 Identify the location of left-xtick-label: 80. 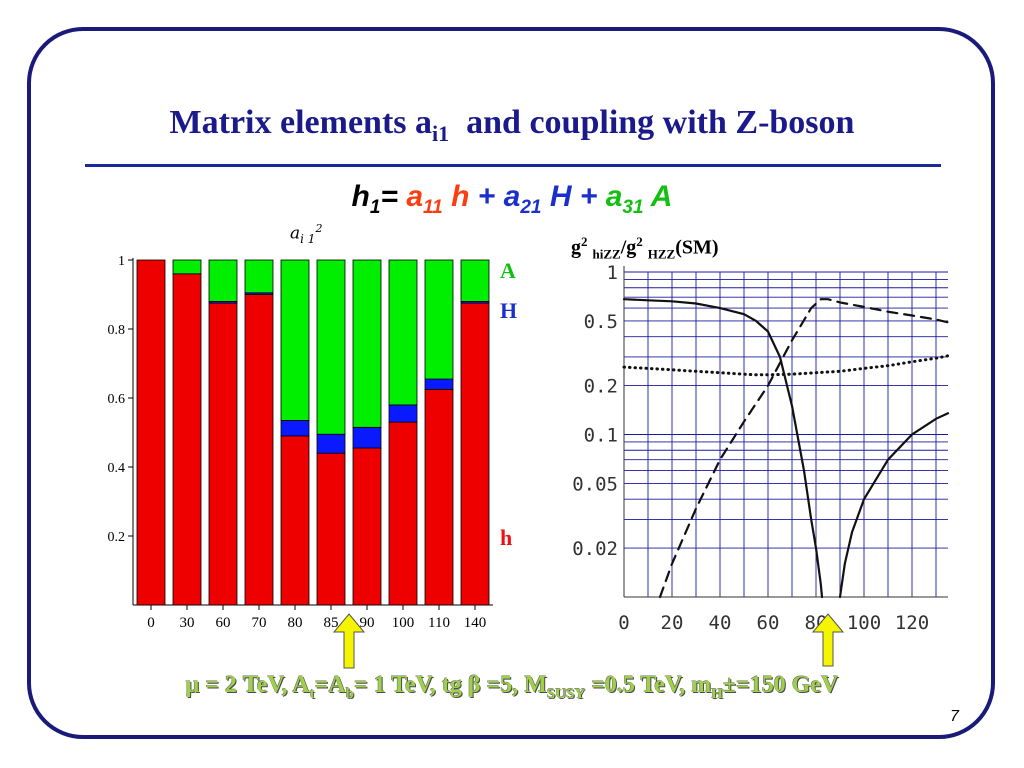
(295, 623).